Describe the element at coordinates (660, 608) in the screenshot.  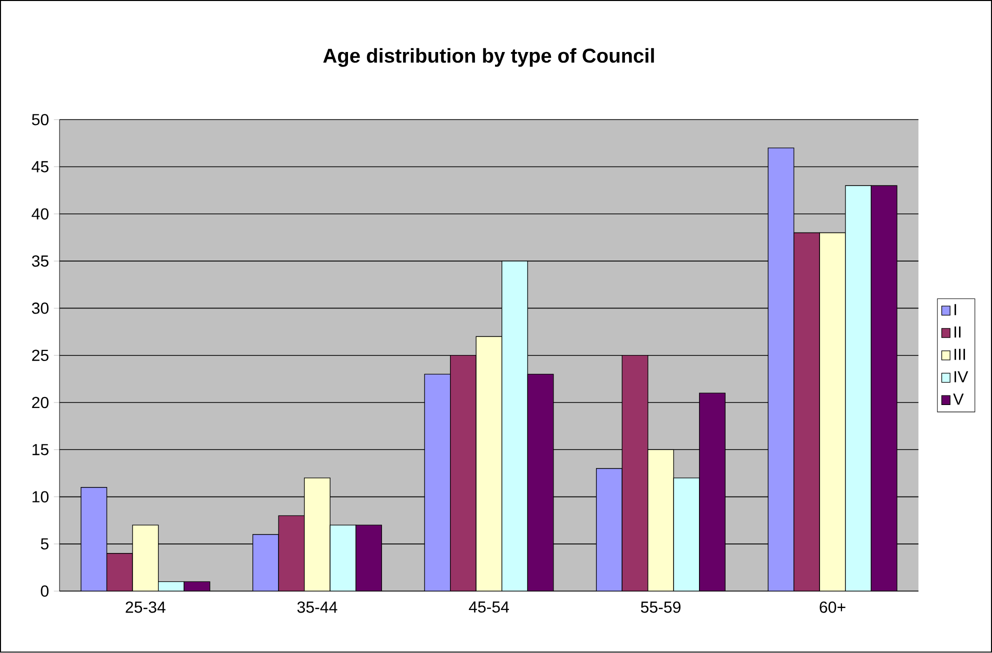
I see `x-tick-label: 55-59` at that location.